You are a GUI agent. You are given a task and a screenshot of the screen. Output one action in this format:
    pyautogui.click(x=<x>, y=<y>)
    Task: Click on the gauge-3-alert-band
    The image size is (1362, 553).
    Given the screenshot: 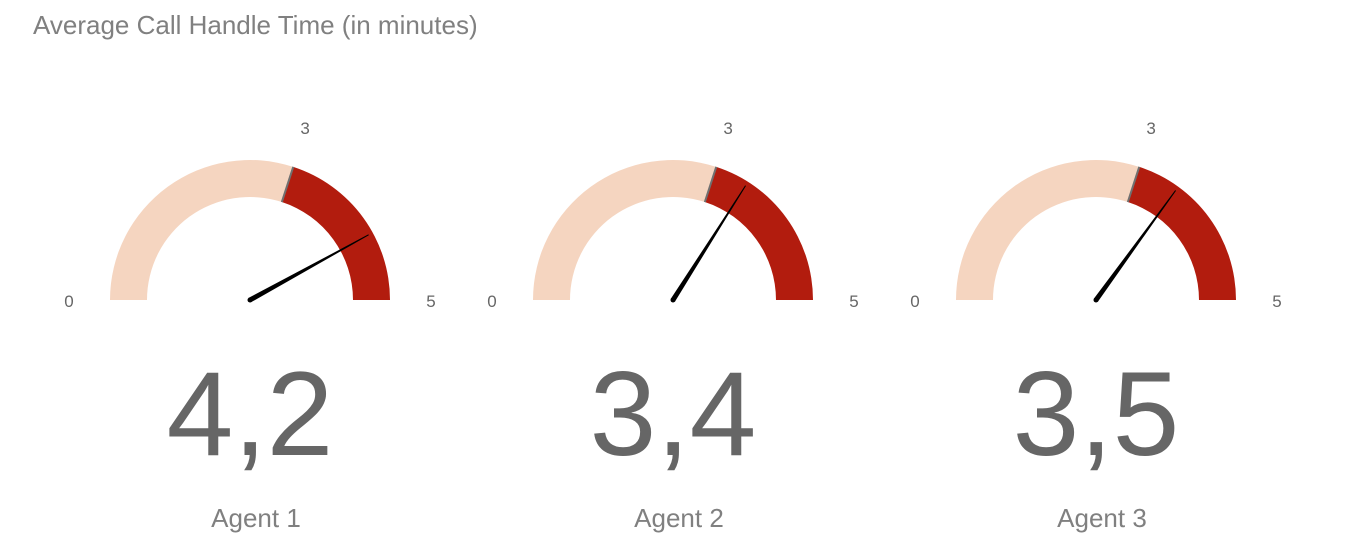 What is the action you would take?
    pyautogui.click(x=1181, y=233)
    